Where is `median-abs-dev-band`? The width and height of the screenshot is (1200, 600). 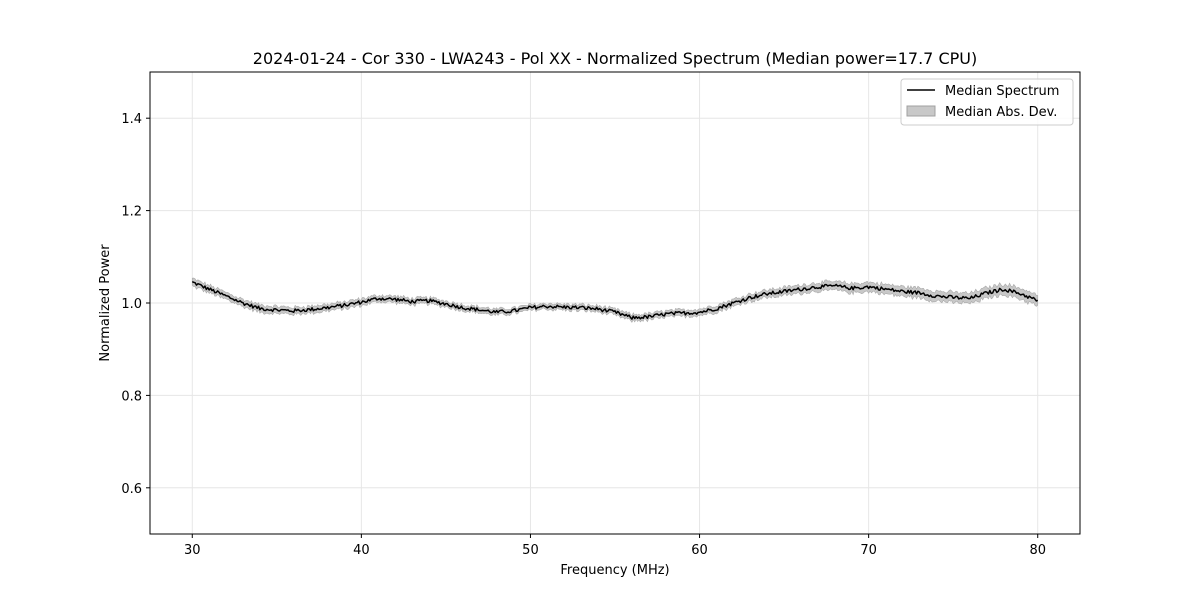
median-abs-dev-band is located at coordinates (615, 300).